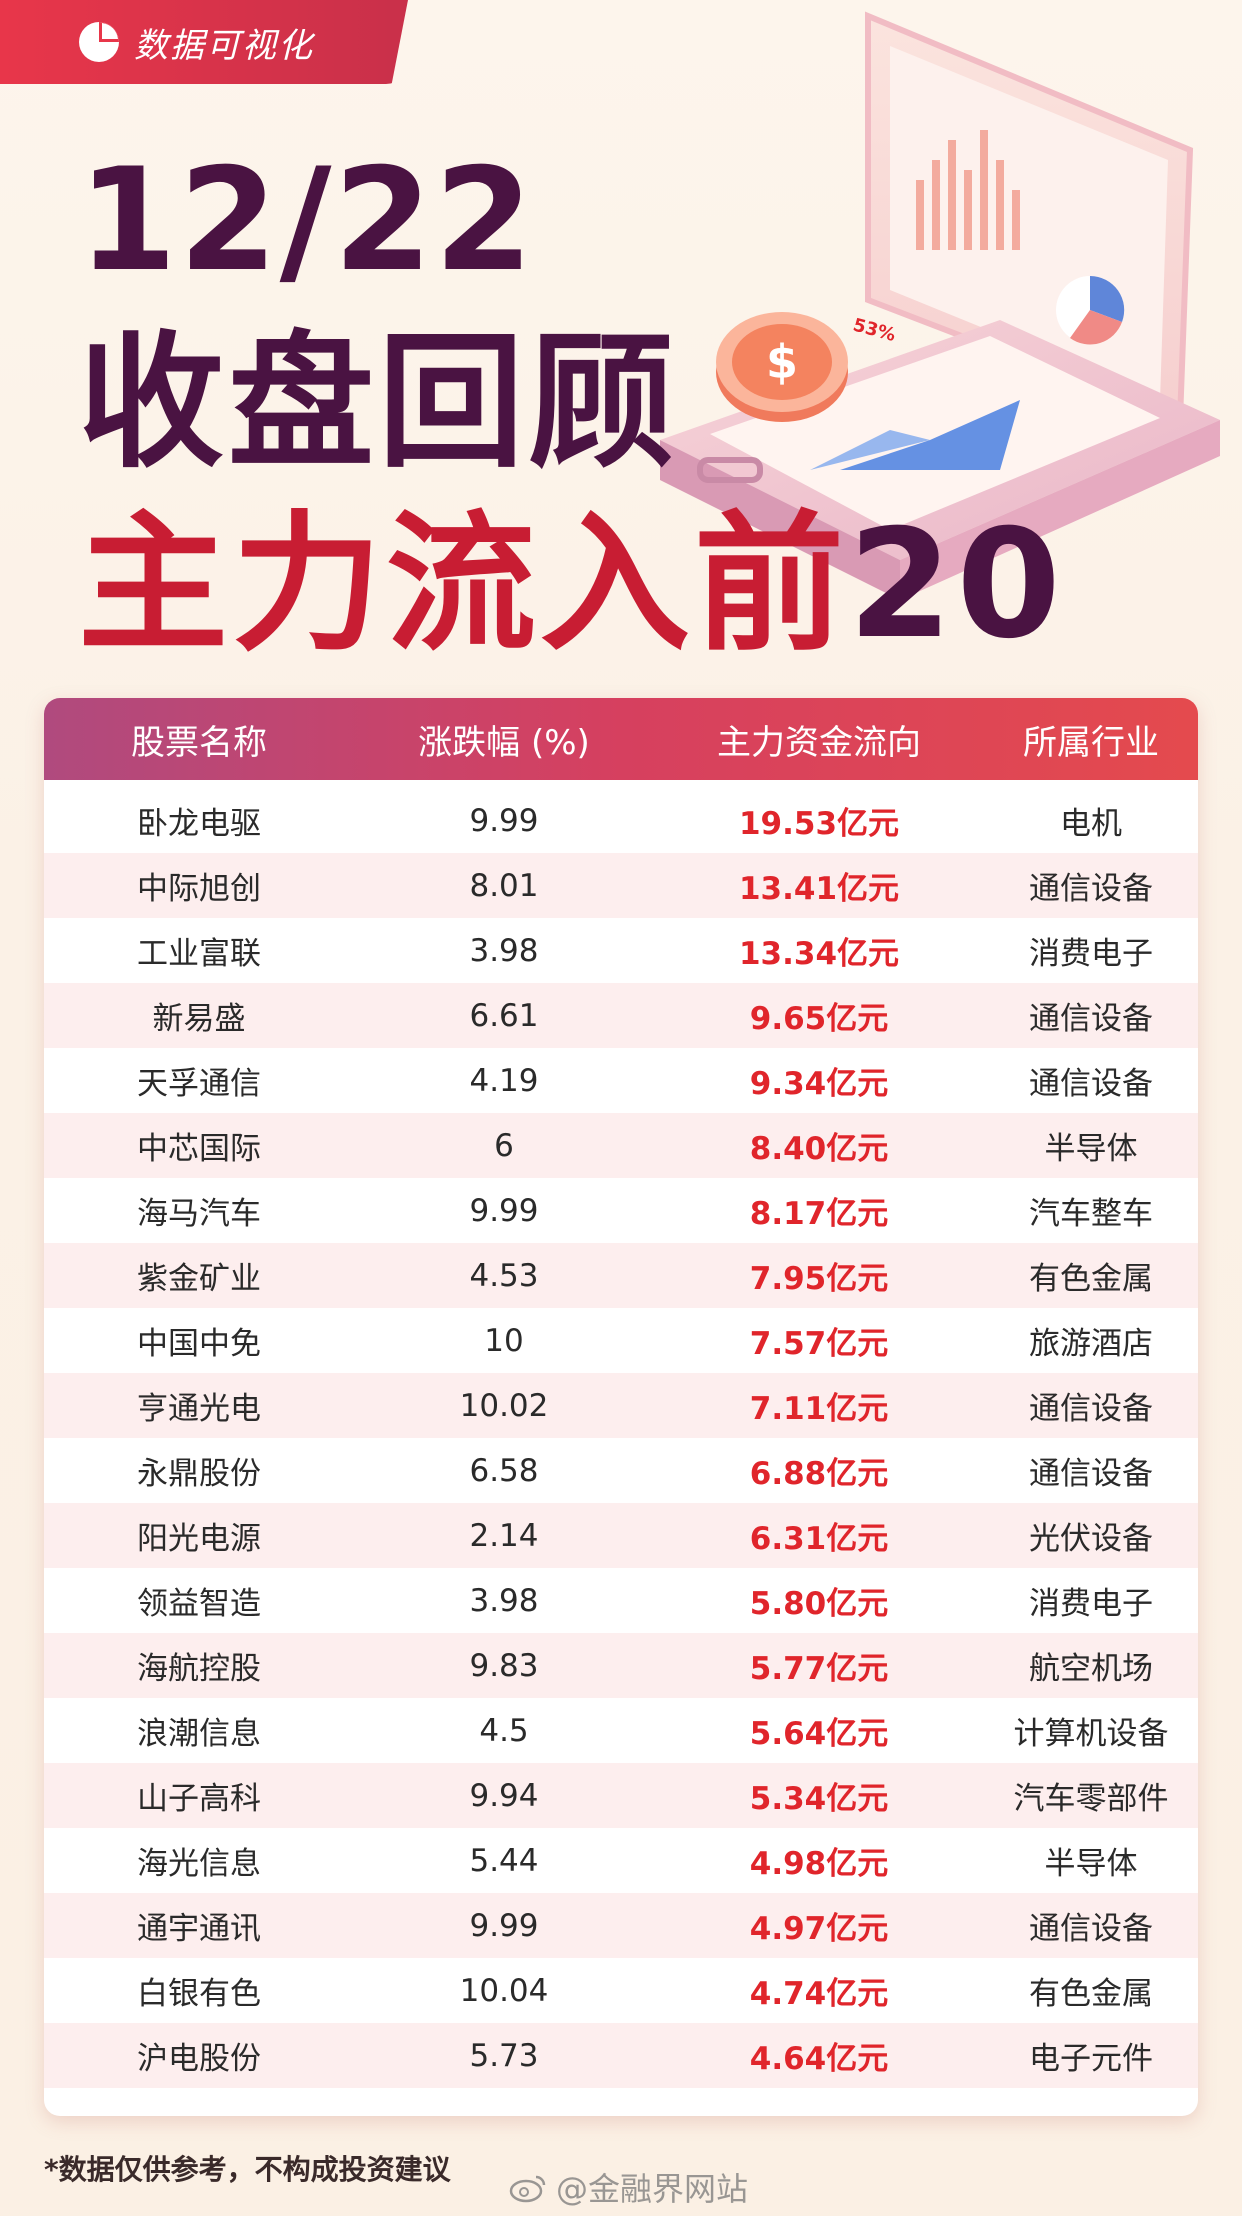 Image resolution: width=1242 pixels, height=2216 pixels. What do you see at coordinates (819, 1994) in the screenshot?
I see `main-flow-cell: 4.74亿元` at bounding box center [819, 1994].